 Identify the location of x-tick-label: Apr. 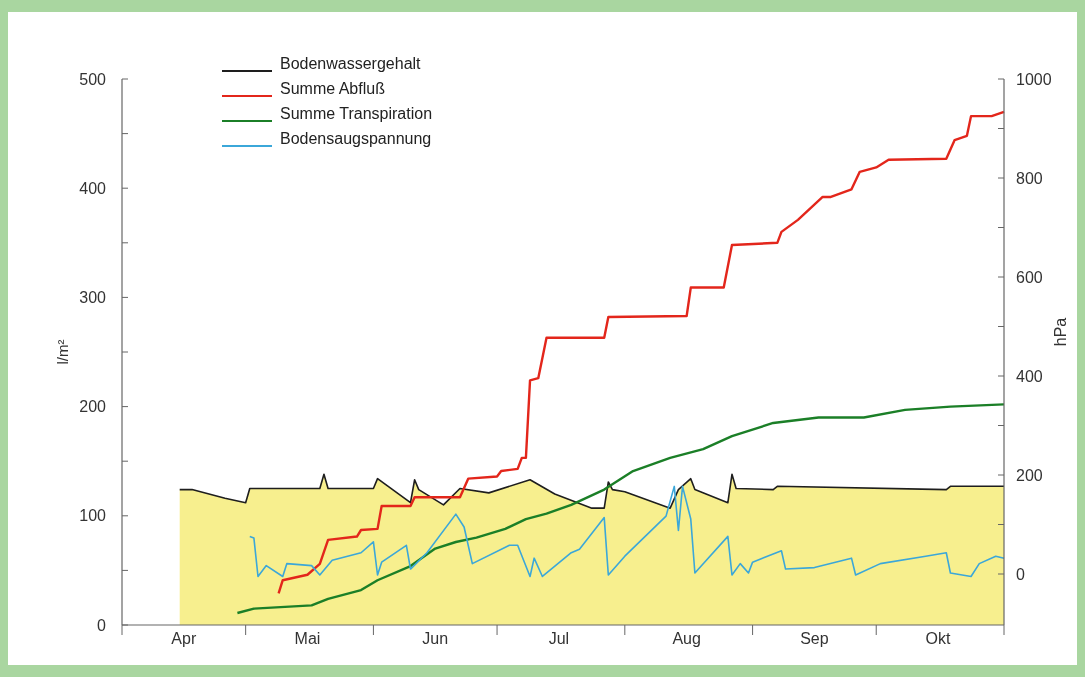
(184, 638).